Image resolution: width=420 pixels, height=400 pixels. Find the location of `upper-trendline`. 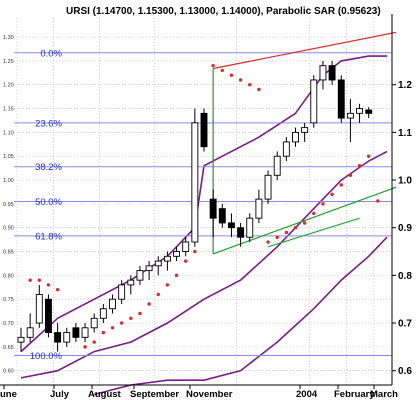

upper-trendline is located at coordinates (305, 50).